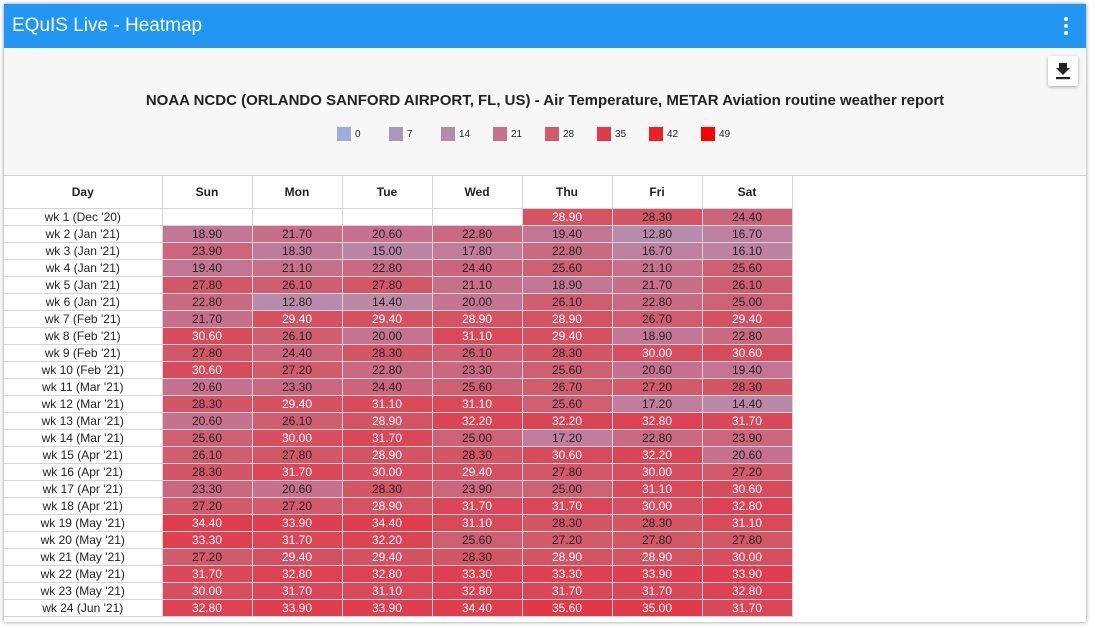 The height and width of the screenshot is (628, 1095). What do you see at coordinates (519, 134) in the screenshot?
I see `legend-item: 21` at bounding box center [519, 134].